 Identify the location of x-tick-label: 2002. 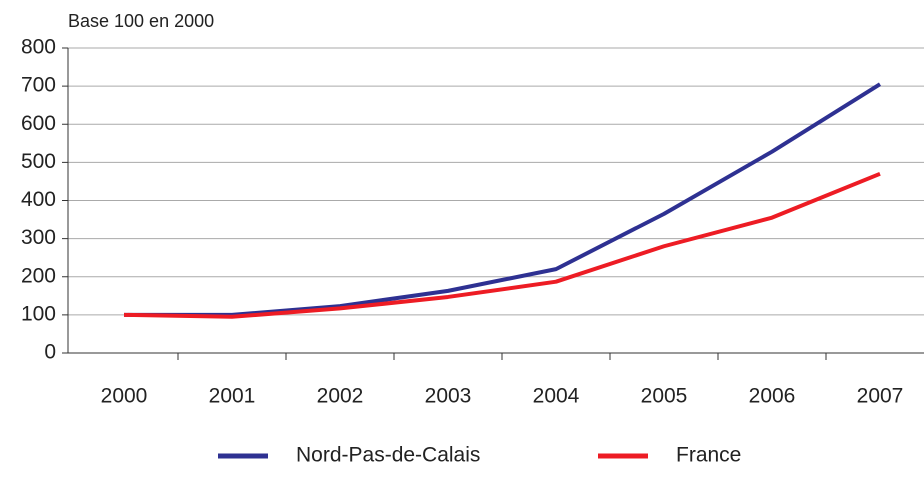
(340, 396).